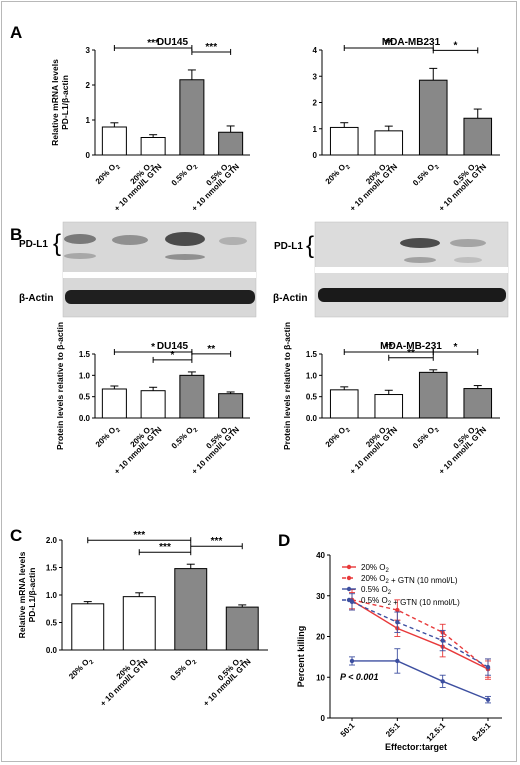 The width and height of the screenshot is (520, 765). What do you see at coordinates (36, 298) in the screenshot?
I see `blot-label-actin-du145: β-Actin` at bounding box center [36, 298].